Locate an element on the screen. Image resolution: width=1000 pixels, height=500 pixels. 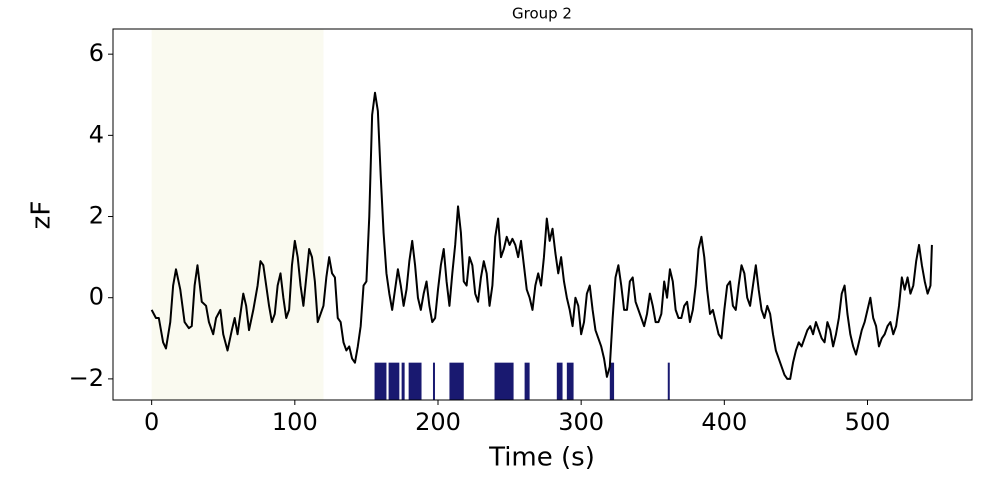
x-tick-label: 400 is located at coordinates (724, 422).